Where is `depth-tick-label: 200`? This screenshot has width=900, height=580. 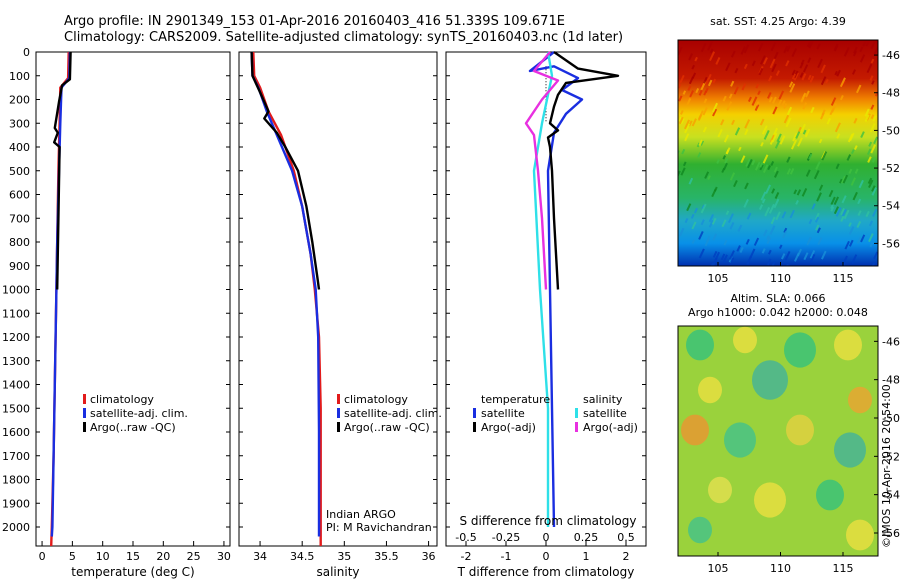 depth-tick-label: 200 is located at coordinates (19, 100).